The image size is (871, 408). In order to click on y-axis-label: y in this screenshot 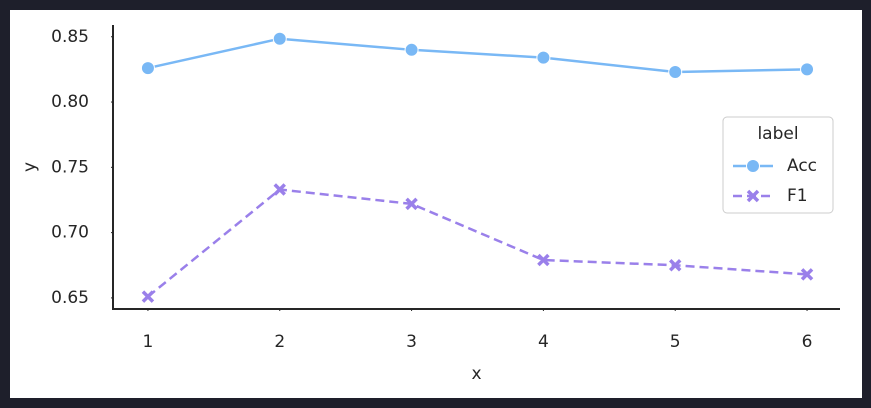, I will do `click(30, 167)`.